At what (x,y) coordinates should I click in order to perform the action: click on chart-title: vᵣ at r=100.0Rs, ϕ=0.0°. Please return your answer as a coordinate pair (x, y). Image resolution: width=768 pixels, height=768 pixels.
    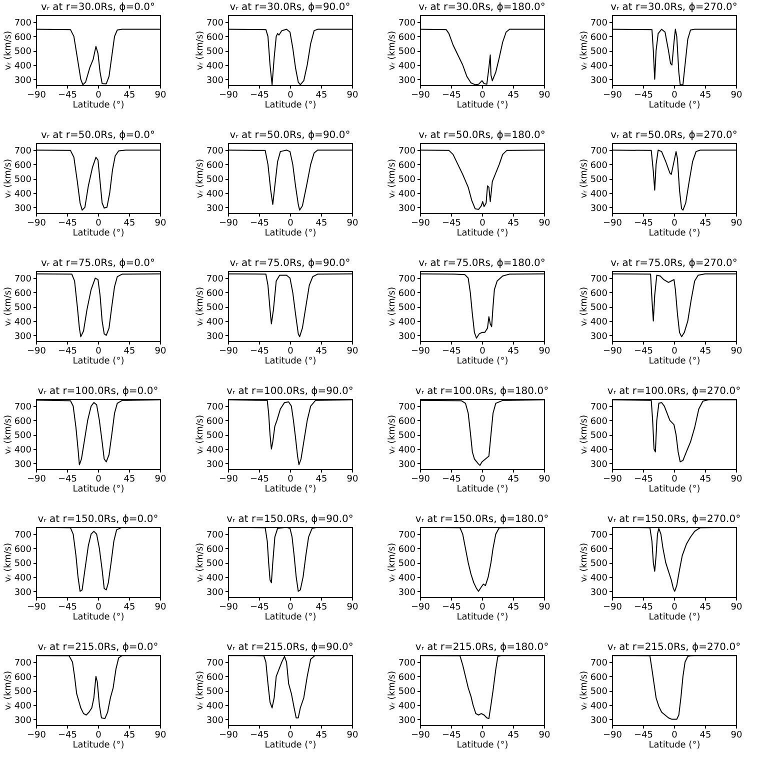
    Looking at the image, I should click on (98, 391).